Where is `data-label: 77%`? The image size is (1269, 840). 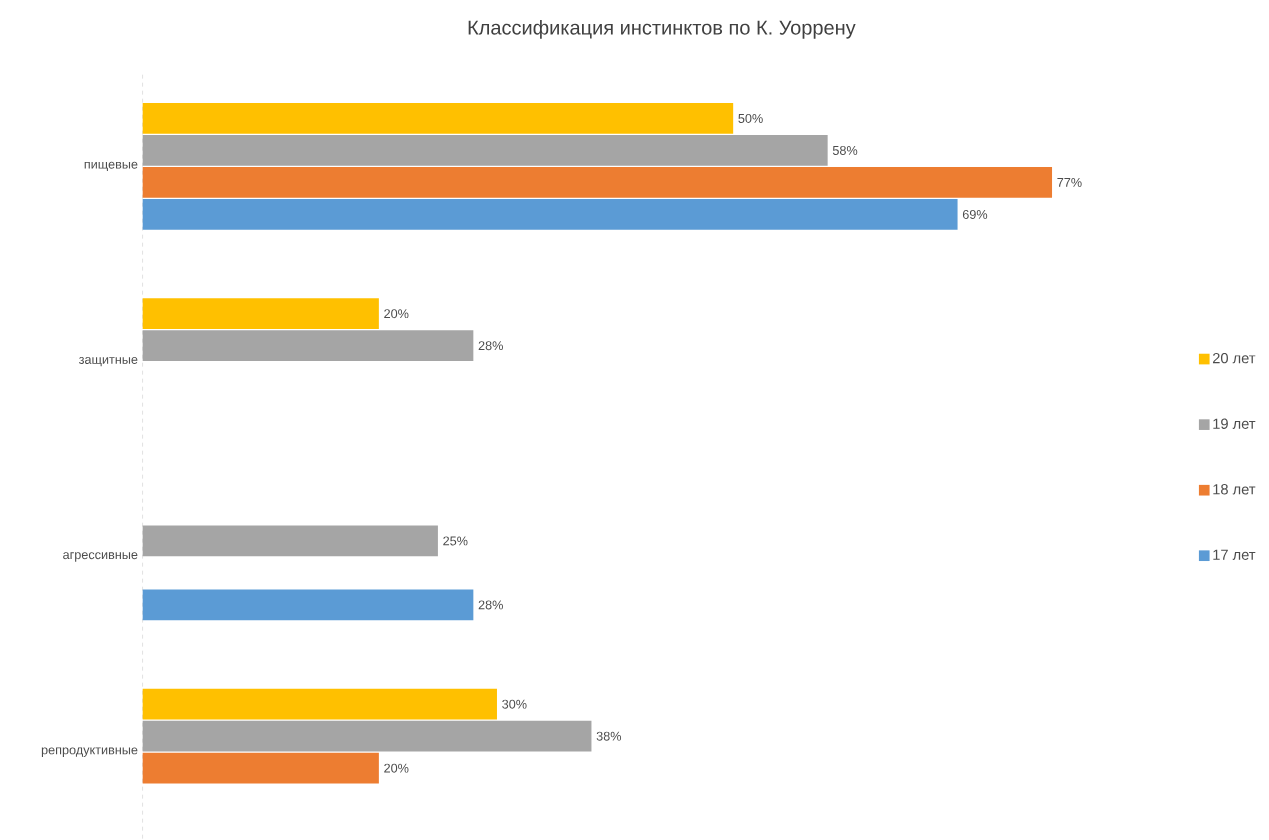
data-label: 77% is located at coordinates (1069, 182).